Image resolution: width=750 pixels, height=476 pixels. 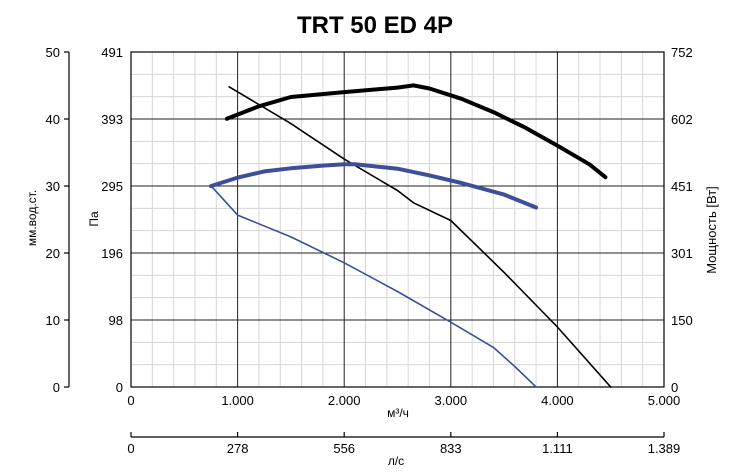 I want to click on y-left-outer-tick-label: 40, so click(x=53, y=119).